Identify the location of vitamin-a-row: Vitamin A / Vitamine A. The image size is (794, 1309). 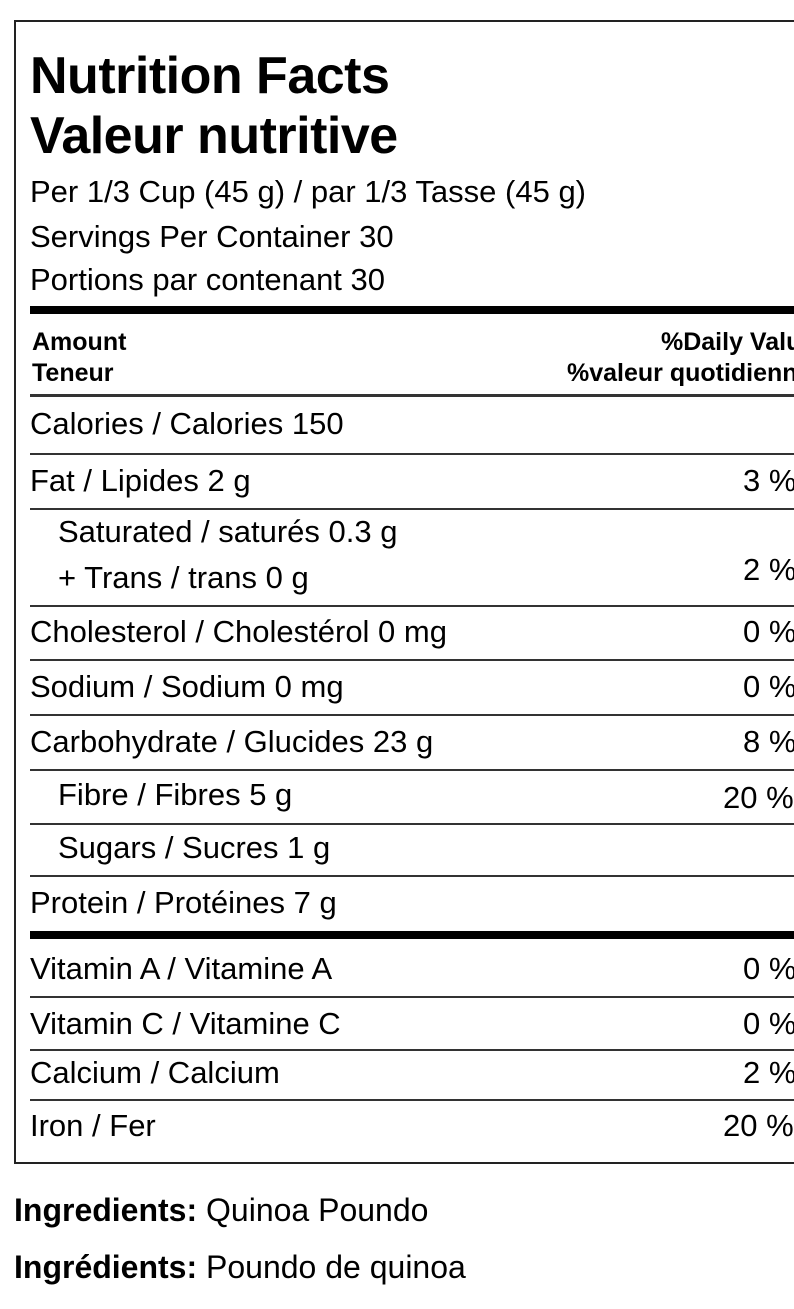
(181, 968).